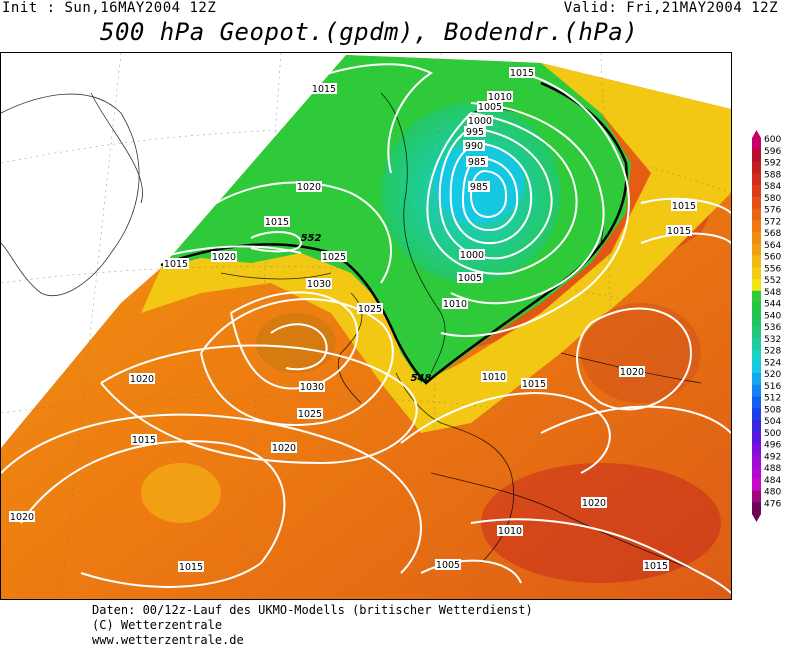  What do you see at coordinates (490, 107) in the screenshot?
I see `label-1005: 1005` at bounding box center [490, 107].